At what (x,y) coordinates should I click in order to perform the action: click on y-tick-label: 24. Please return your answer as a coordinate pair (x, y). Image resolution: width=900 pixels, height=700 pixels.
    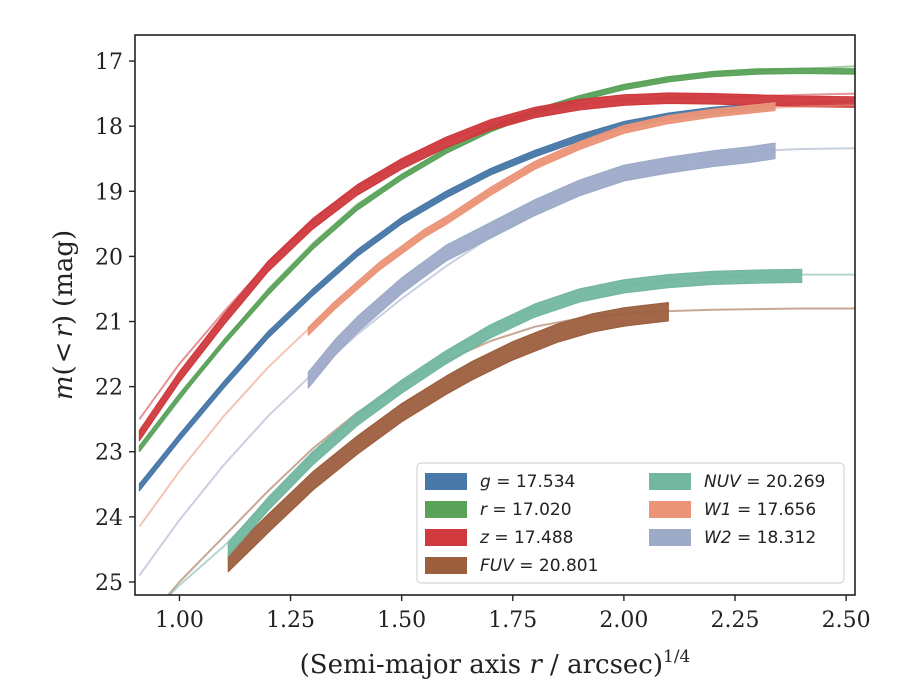
    Looking at the image, I should click on (109, 518).